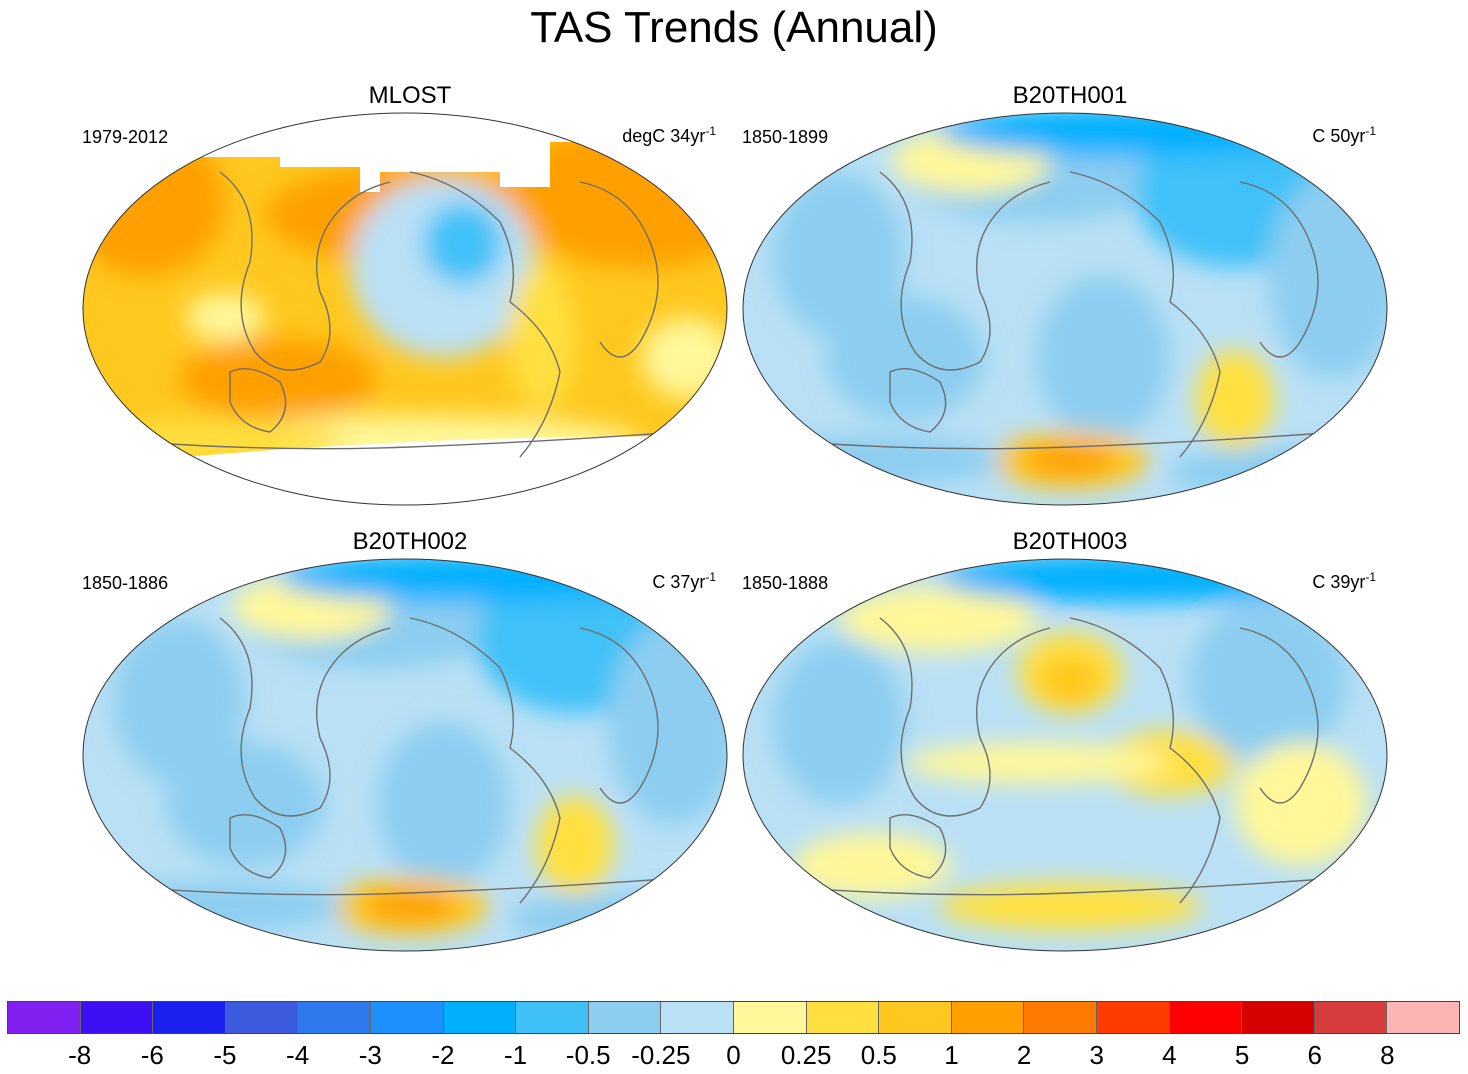 This screenshot has width=1468, height=1074. I want to click on colorbar-tick-label: 2, so click(1024, 1055).